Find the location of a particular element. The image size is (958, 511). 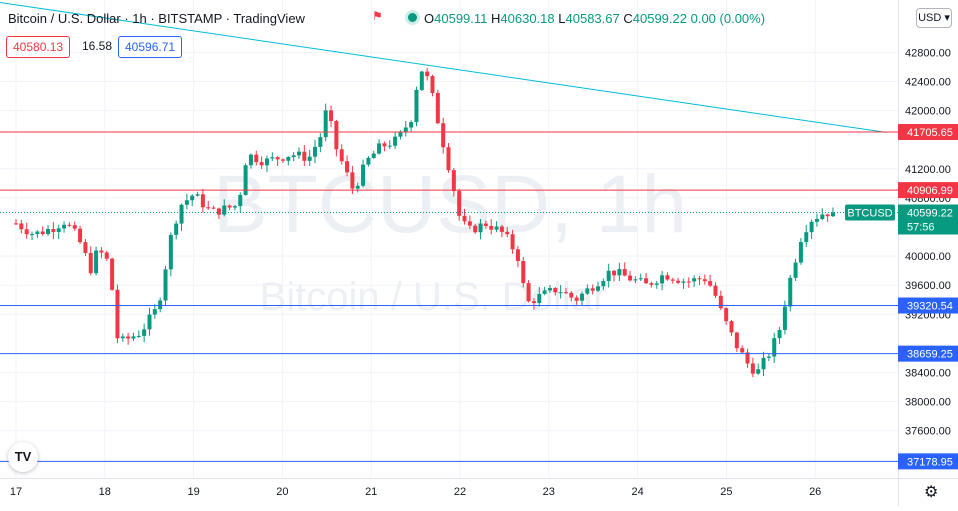

x-tick-label: 18 is located at coordinates (105, 492).